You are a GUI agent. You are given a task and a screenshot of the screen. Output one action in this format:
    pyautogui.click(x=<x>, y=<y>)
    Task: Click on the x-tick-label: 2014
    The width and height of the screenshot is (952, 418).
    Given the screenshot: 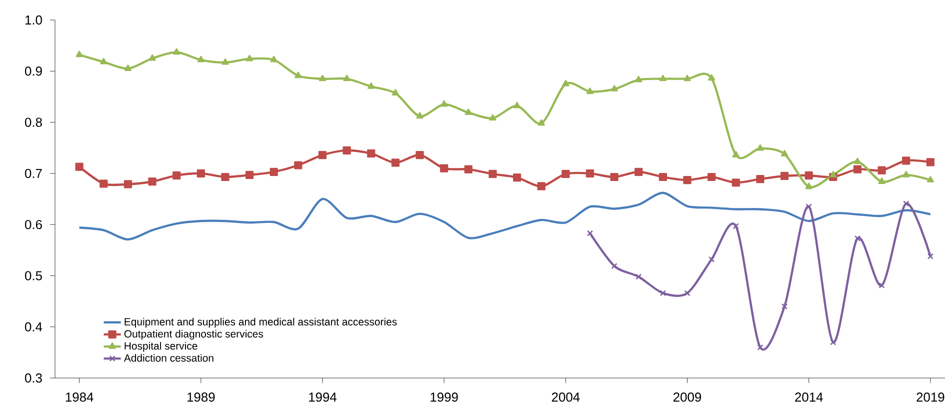 What is the action you would take?
    pyautogui.click(x=809, y=397)
    